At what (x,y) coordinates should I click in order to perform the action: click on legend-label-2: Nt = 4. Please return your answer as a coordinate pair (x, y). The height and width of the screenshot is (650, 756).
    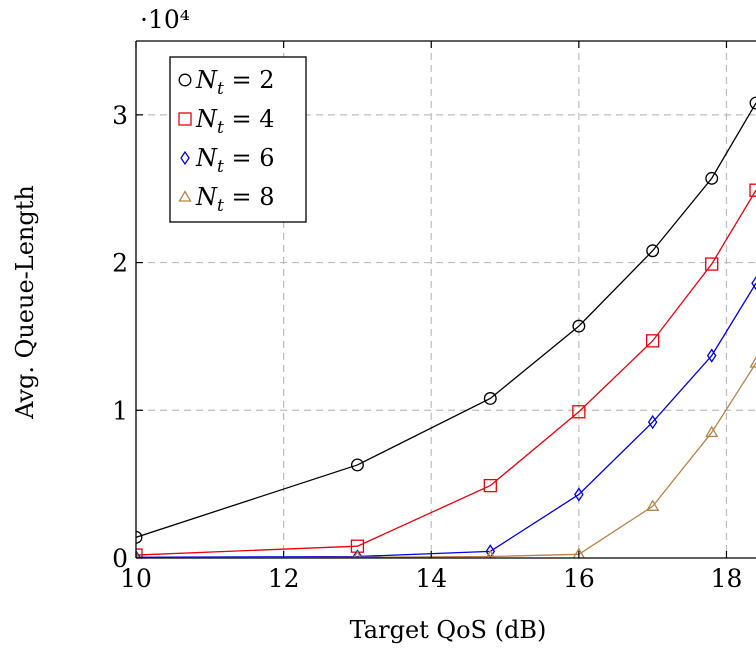
    Looking at the image, I should click on (234, 121).